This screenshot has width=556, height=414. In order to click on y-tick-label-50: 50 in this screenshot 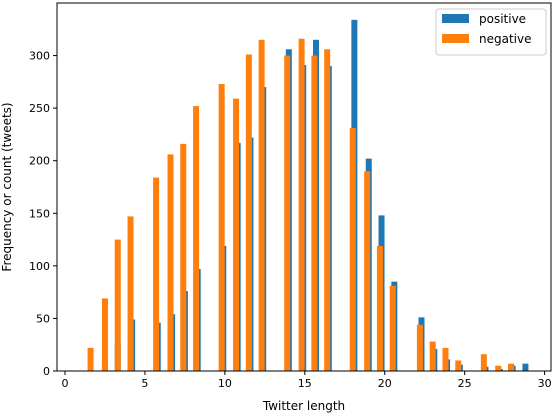, I will do `click(43, 318)`.